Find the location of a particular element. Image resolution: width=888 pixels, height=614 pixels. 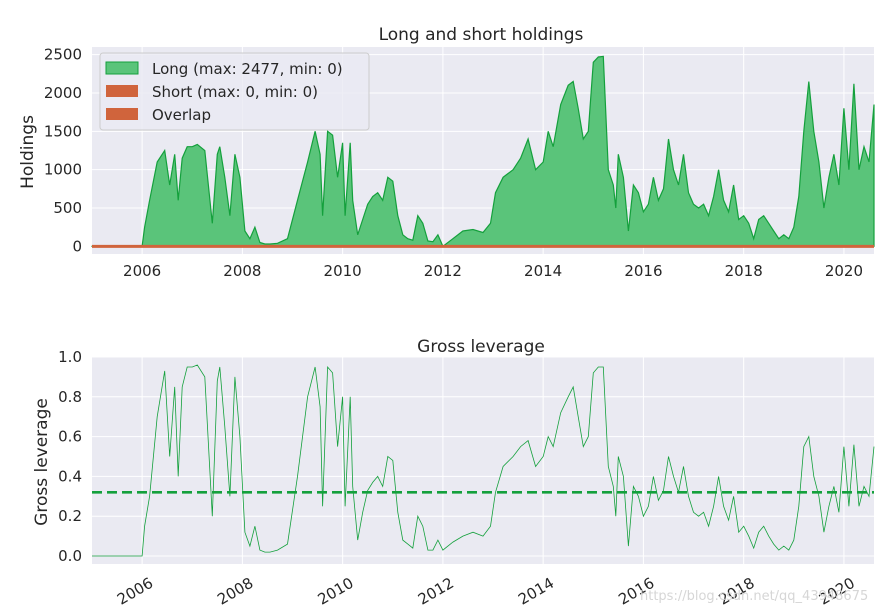

legend-frame is located at coordinates (234, 91).